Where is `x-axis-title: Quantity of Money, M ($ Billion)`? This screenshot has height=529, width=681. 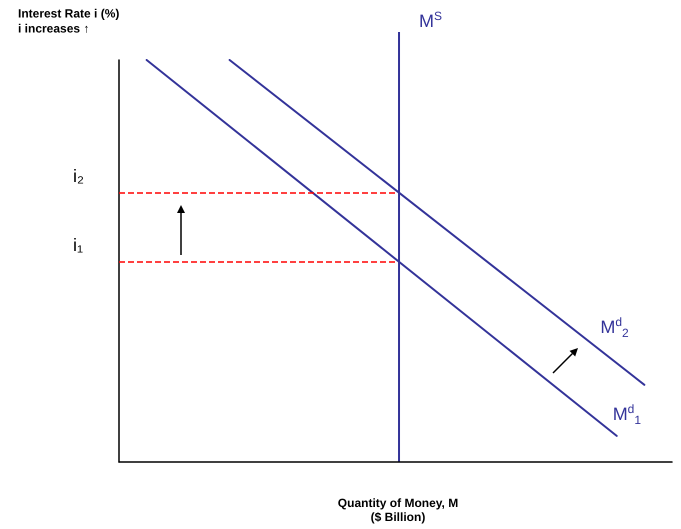
x-axis-title: Quantity of Money, M ($ Billion) is located at coordinates (398, 510).